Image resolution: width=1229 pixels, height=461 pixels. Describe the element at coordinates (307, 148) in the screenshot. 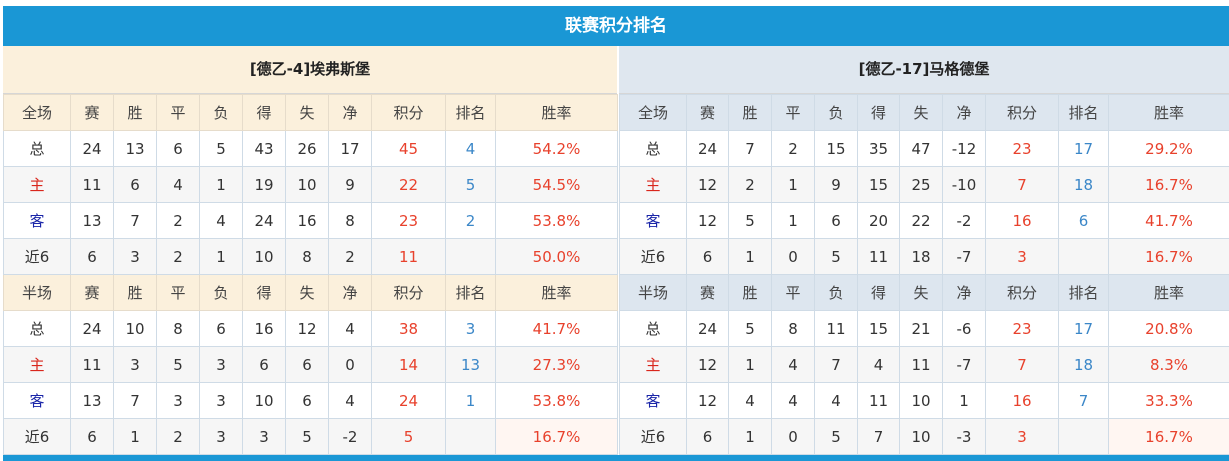

I see `cell-against: 26` at that location.